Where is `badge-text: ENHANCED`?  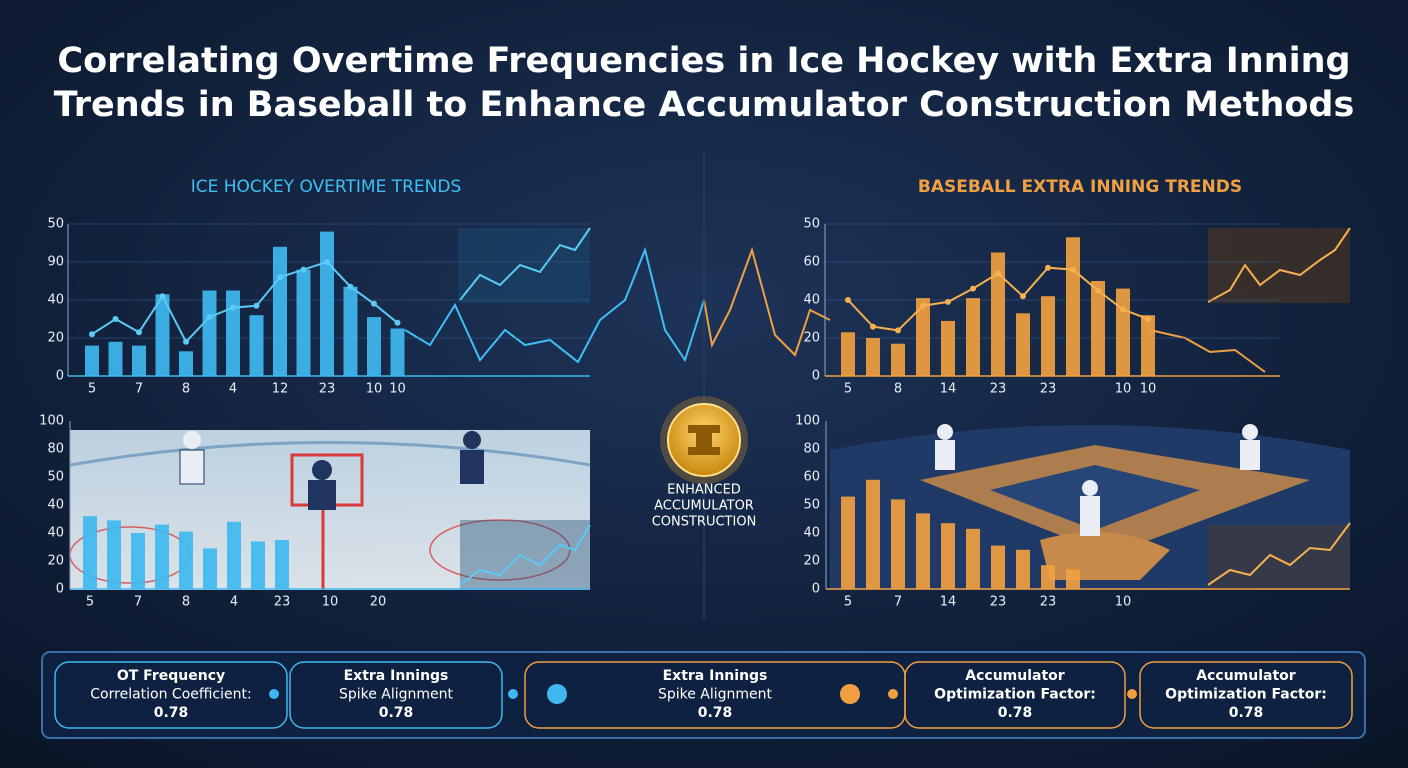
badge-text: ENHANCED is located at coordinates (704, 490).